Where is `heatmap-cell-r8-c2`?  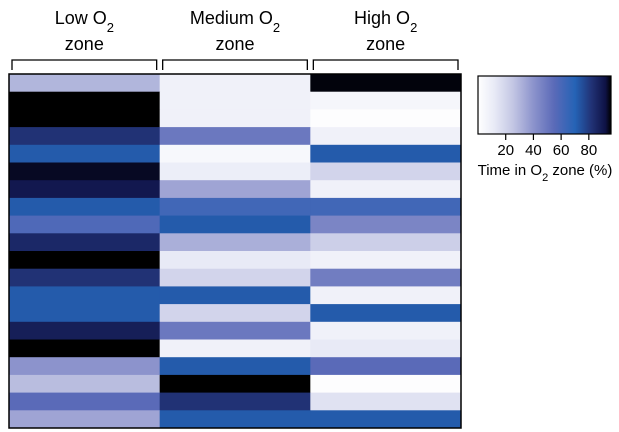 heatmap-cell-r8-c2 is located at coordinates (386, 224).